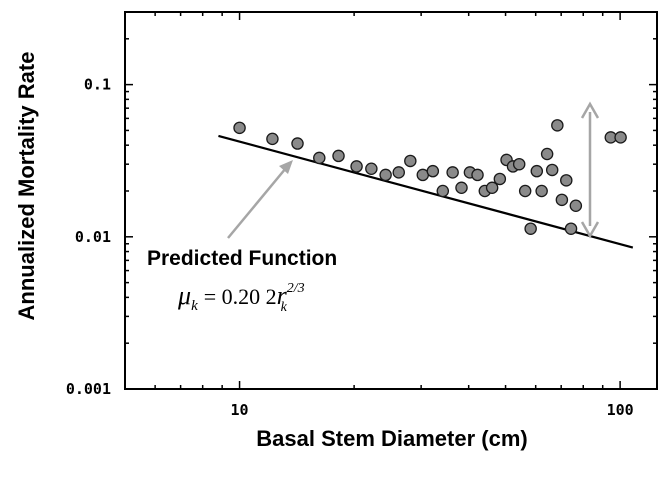 The height and width of the screenshot is (479, 666). I want to click on pointer-arrow-head, so click(286, 167).